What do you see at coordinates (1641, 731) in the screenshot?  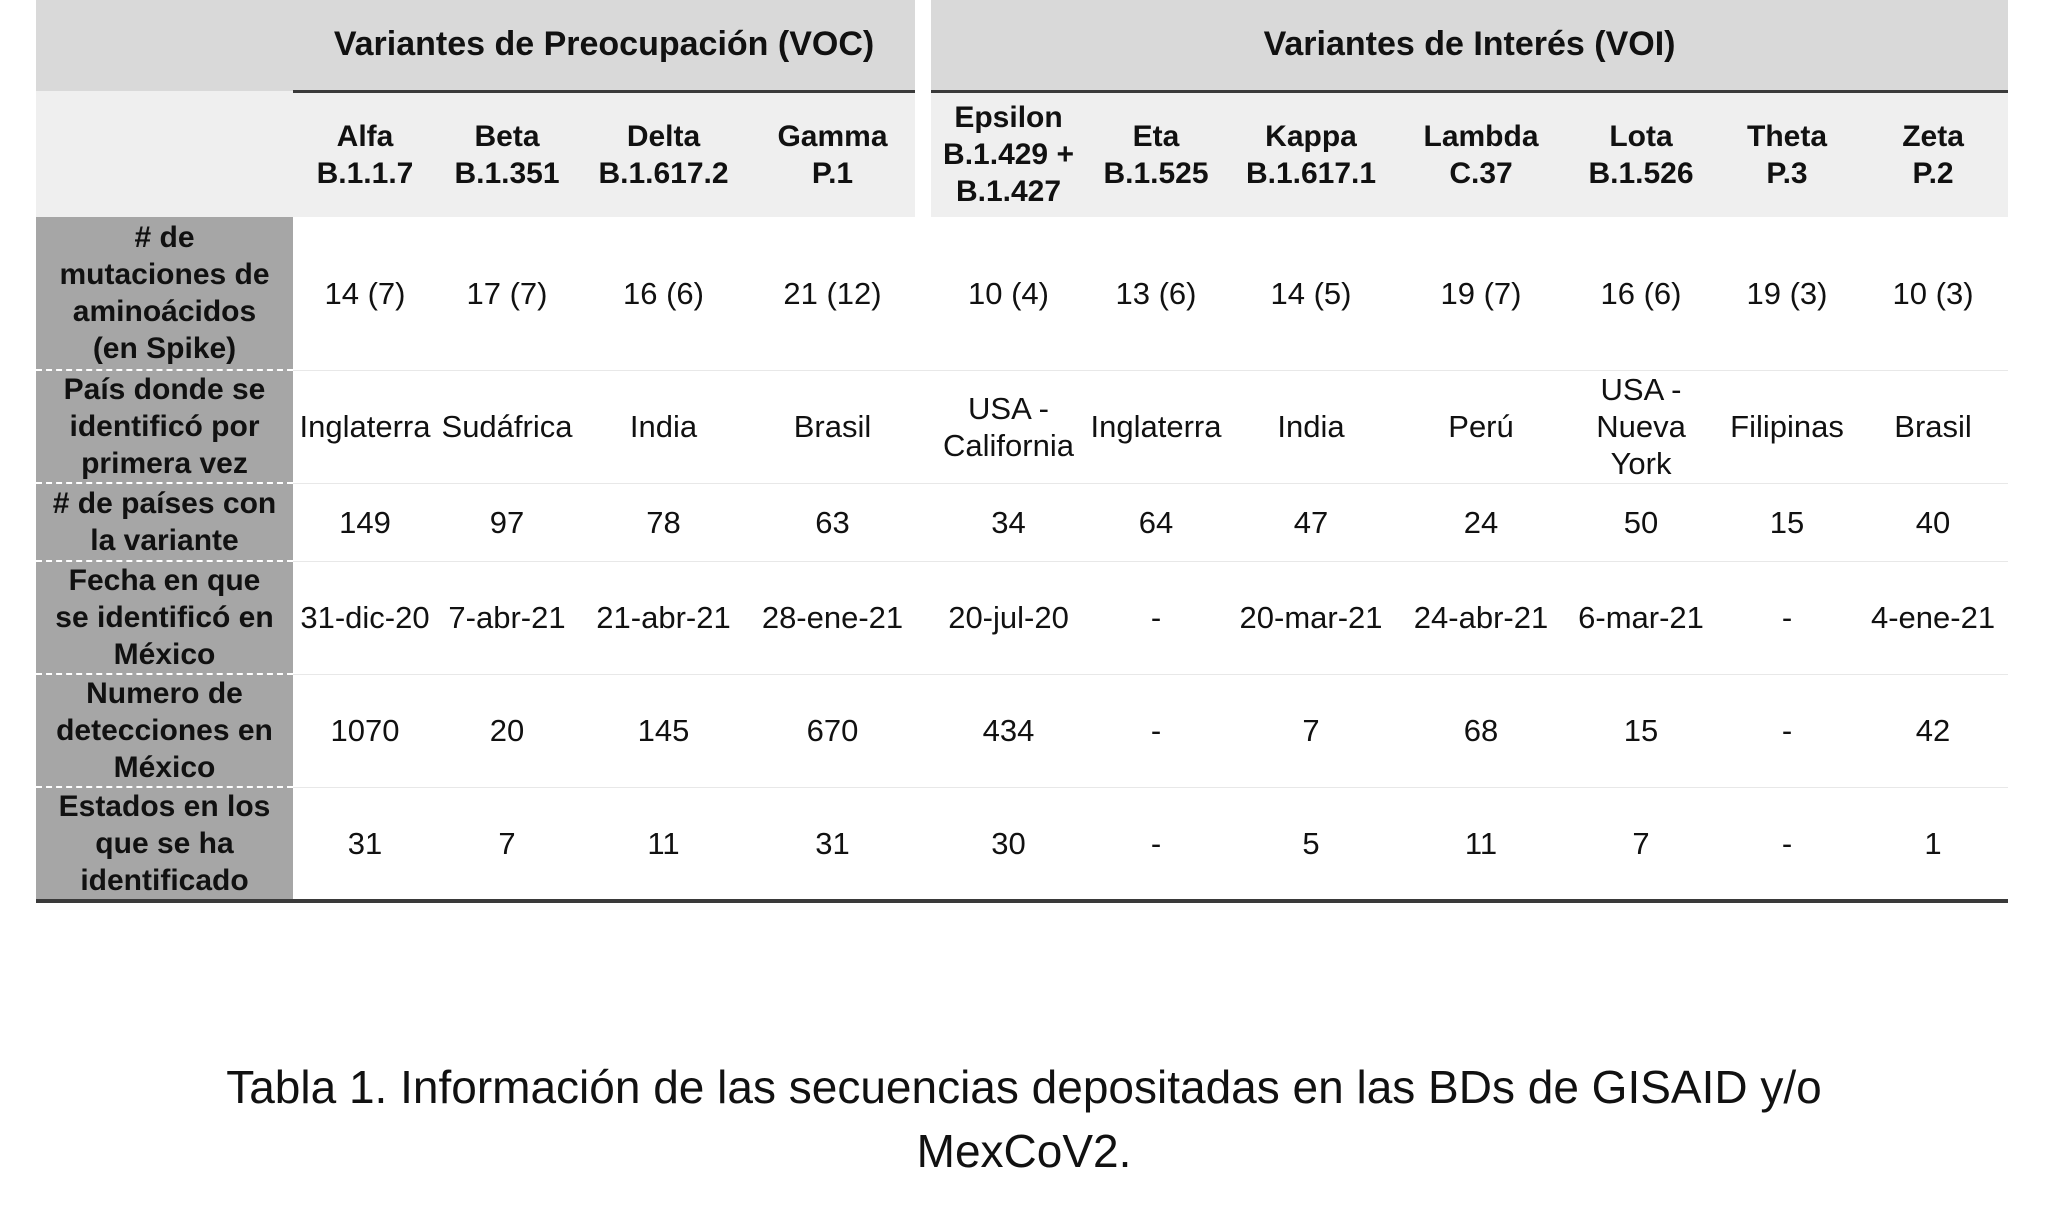 I see `table-cell: 15` at bounding box center [1641, 731].